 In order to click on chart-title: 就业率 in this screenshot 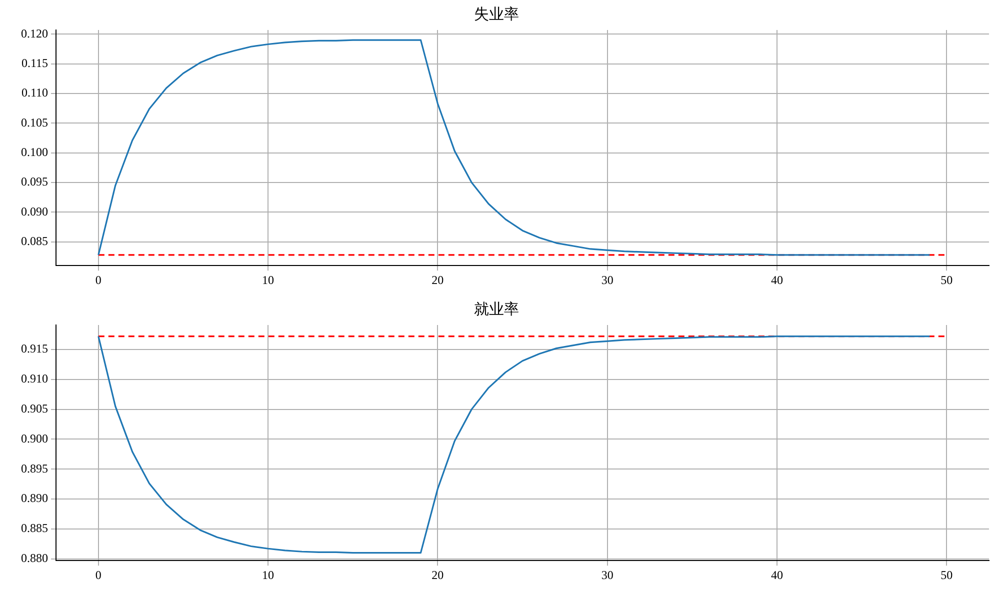, I will do `click(496, 309)`.